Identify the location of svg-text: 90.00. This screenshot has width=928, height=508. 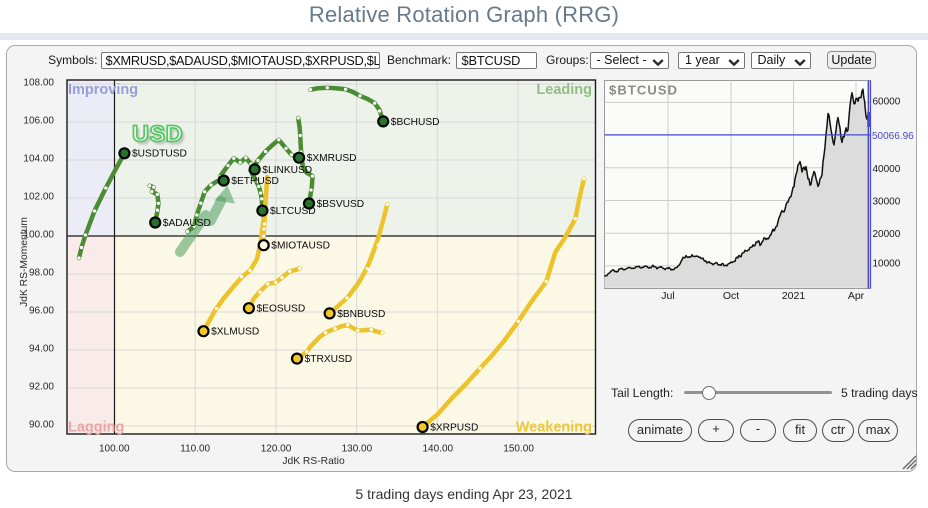
(41, 425).